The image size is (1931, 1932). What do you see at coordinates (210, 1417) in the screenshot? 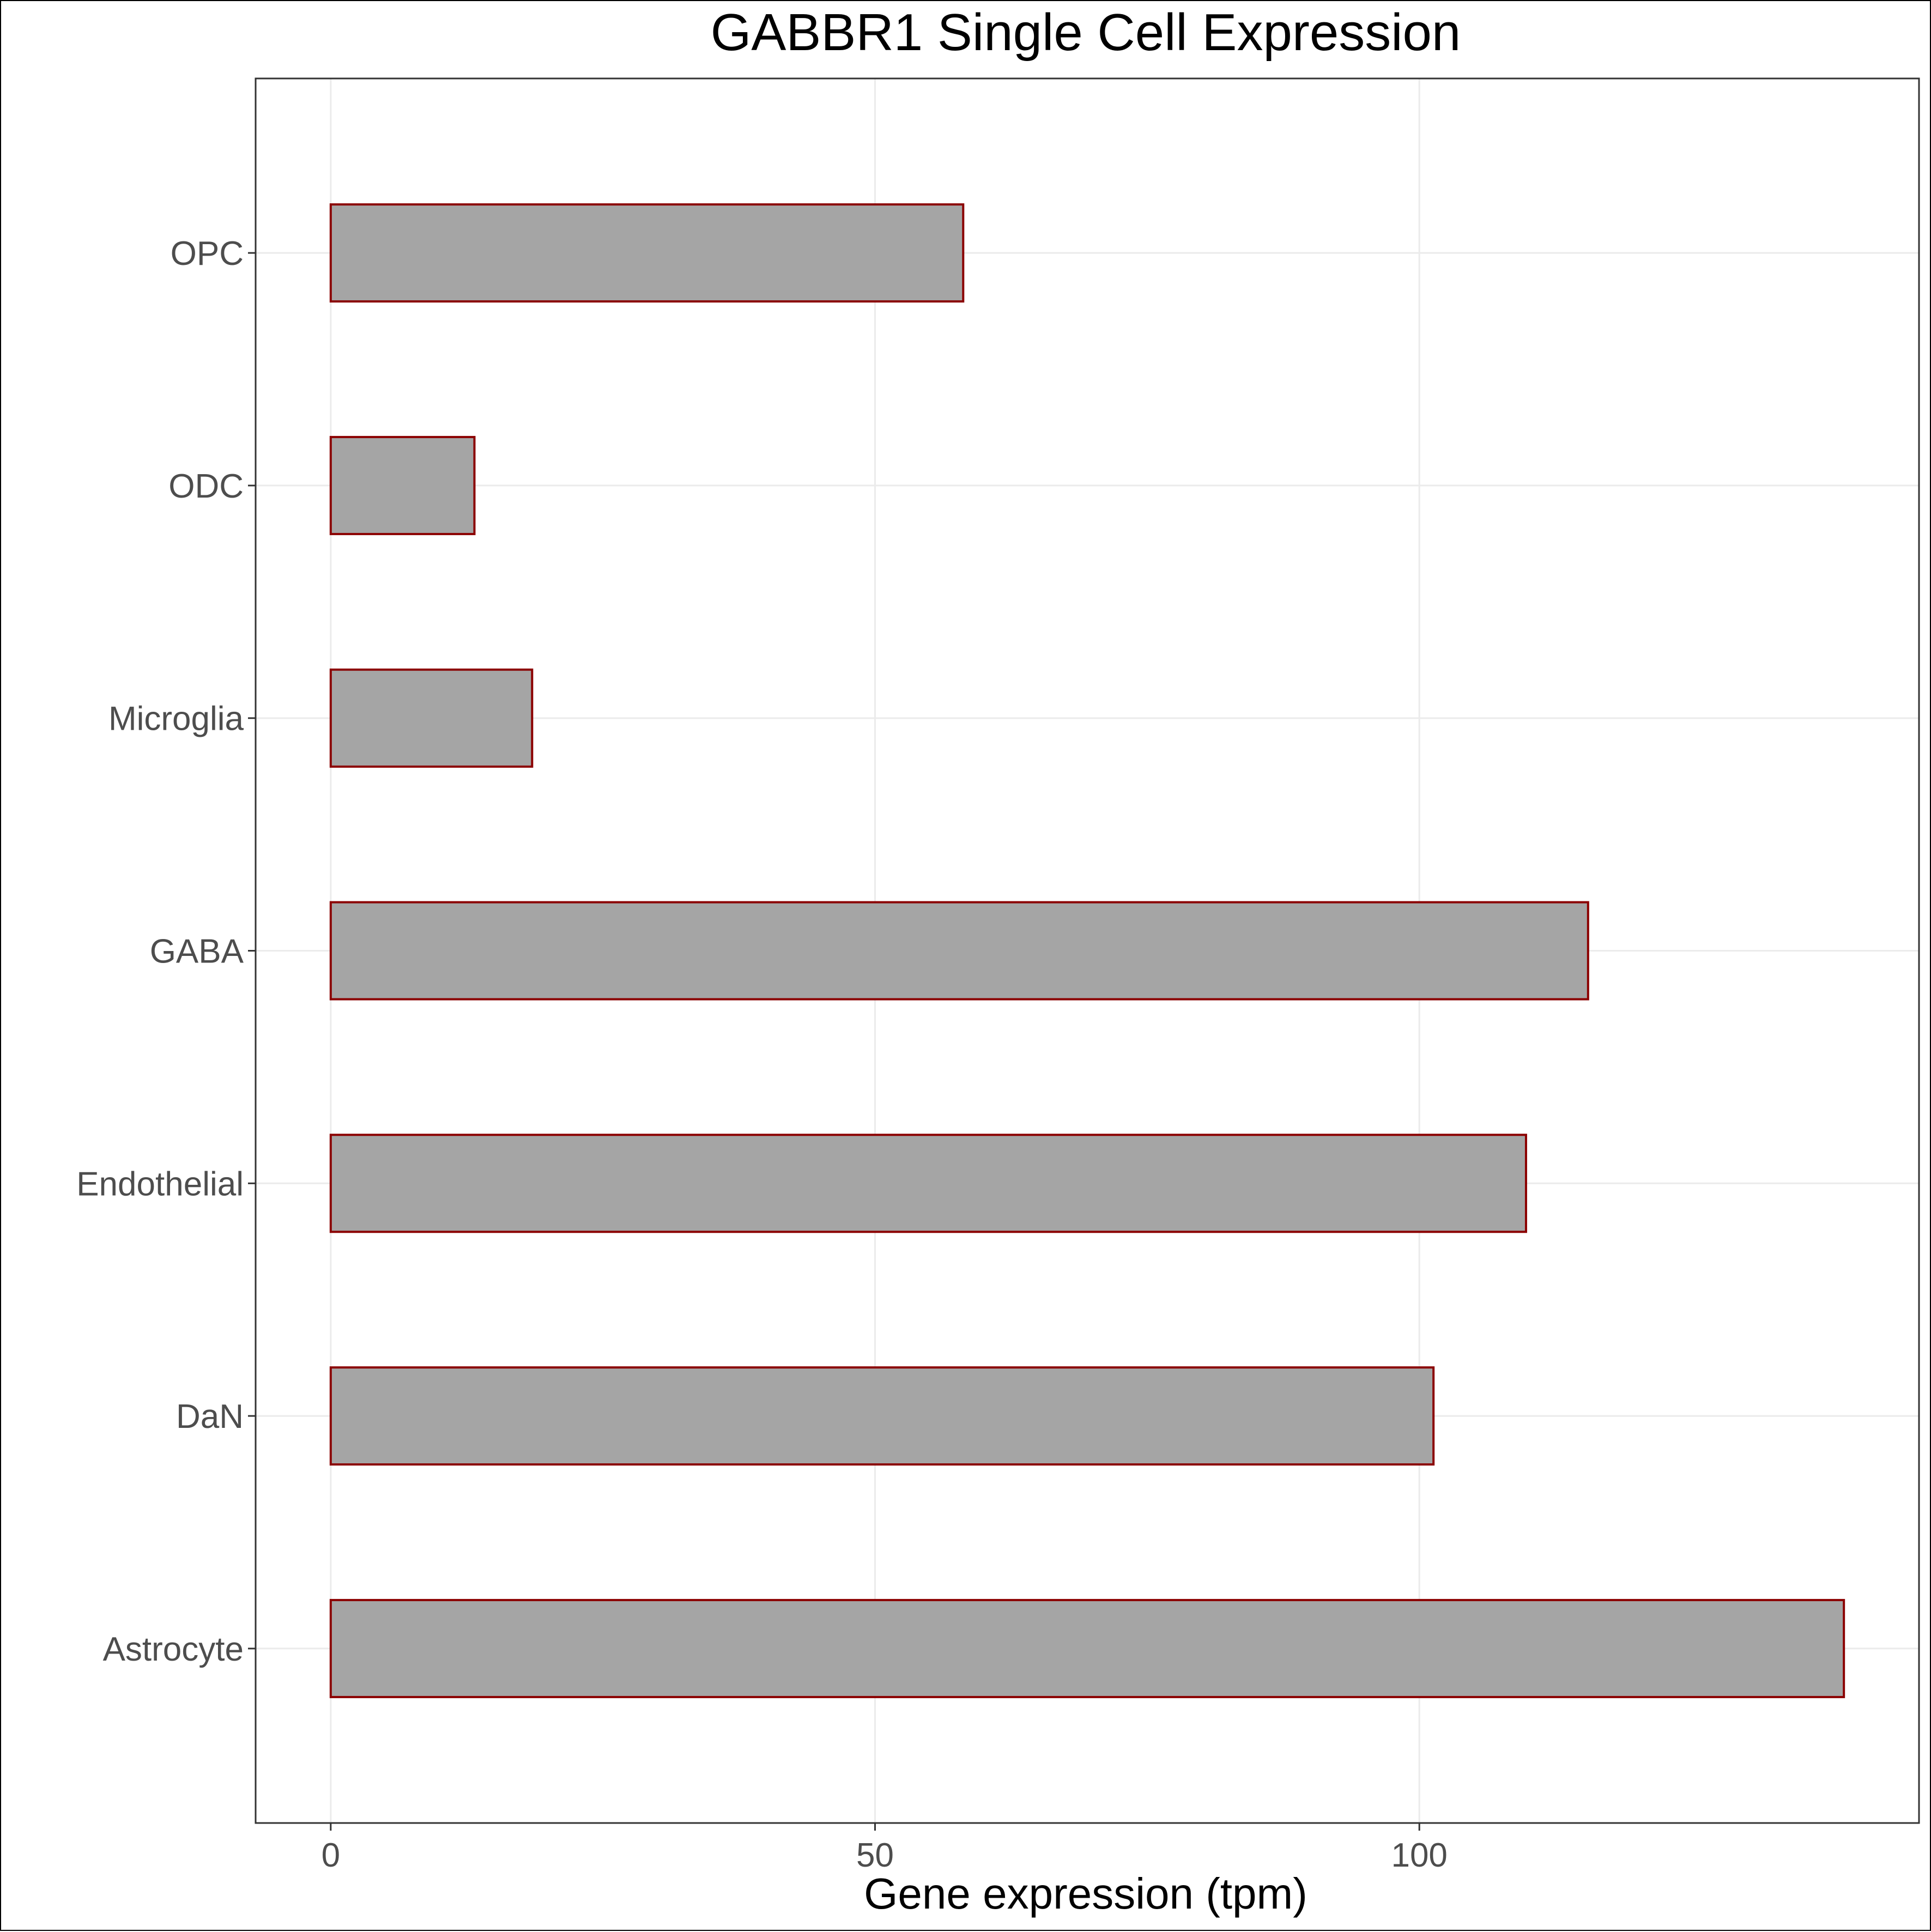
I see `y-tick-label: DaN` at bounding box center [210, 1417].